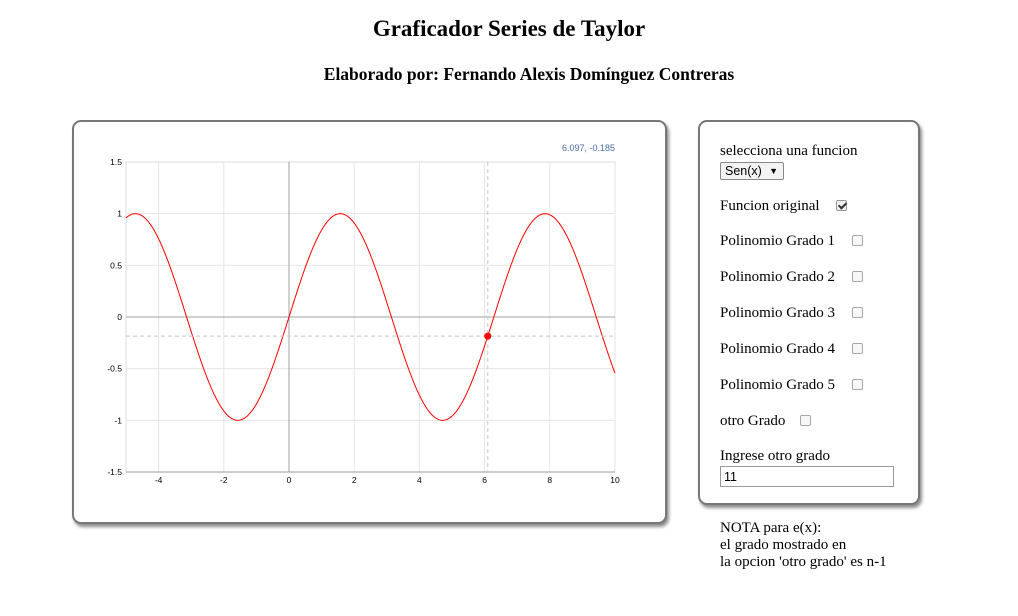 The width and height of the screenshot is (1018, 616). I want to click on x-tick-label: 6, so click(484, 480).